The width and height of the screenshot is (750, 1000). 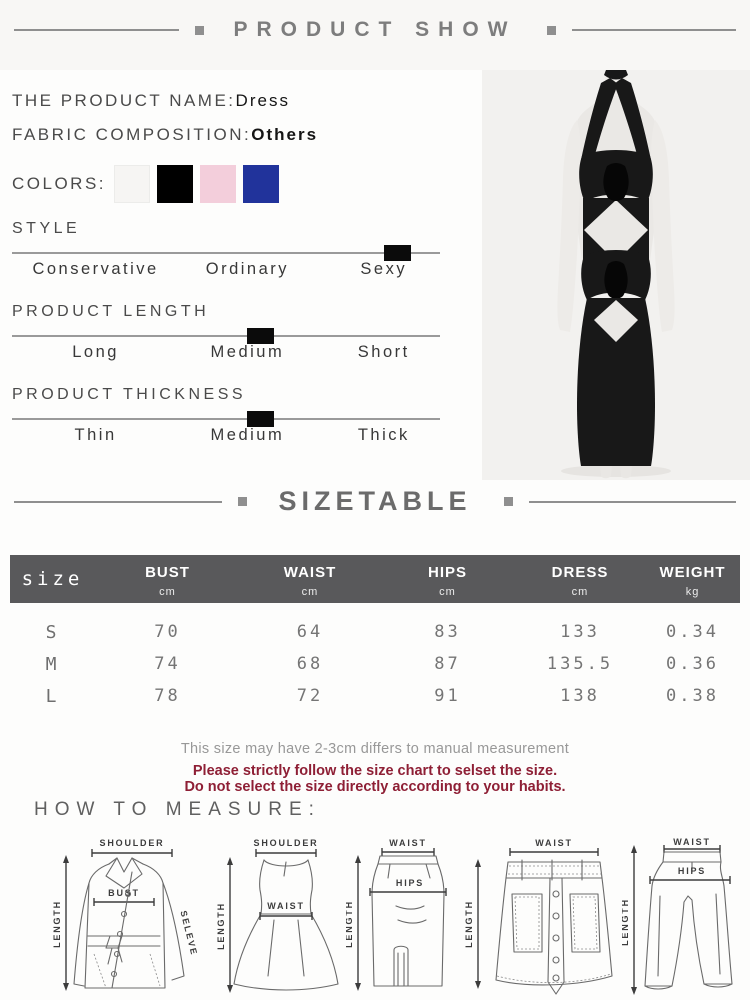 What do you see at coordinates (95, 352) in the screenshot?
I see `length-option: Long` at bounding box center [95, 352].